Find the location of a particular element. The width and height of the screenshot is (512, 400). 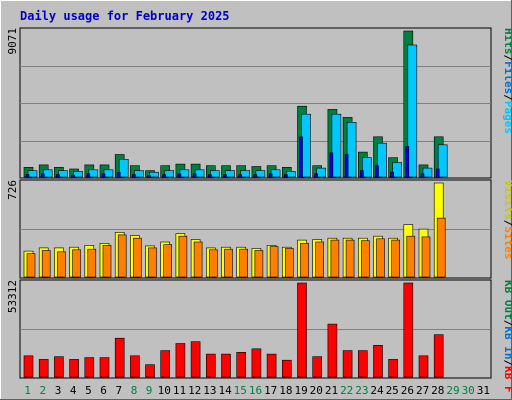

x-tick-1: 1 is located at coordinates (27, 390).